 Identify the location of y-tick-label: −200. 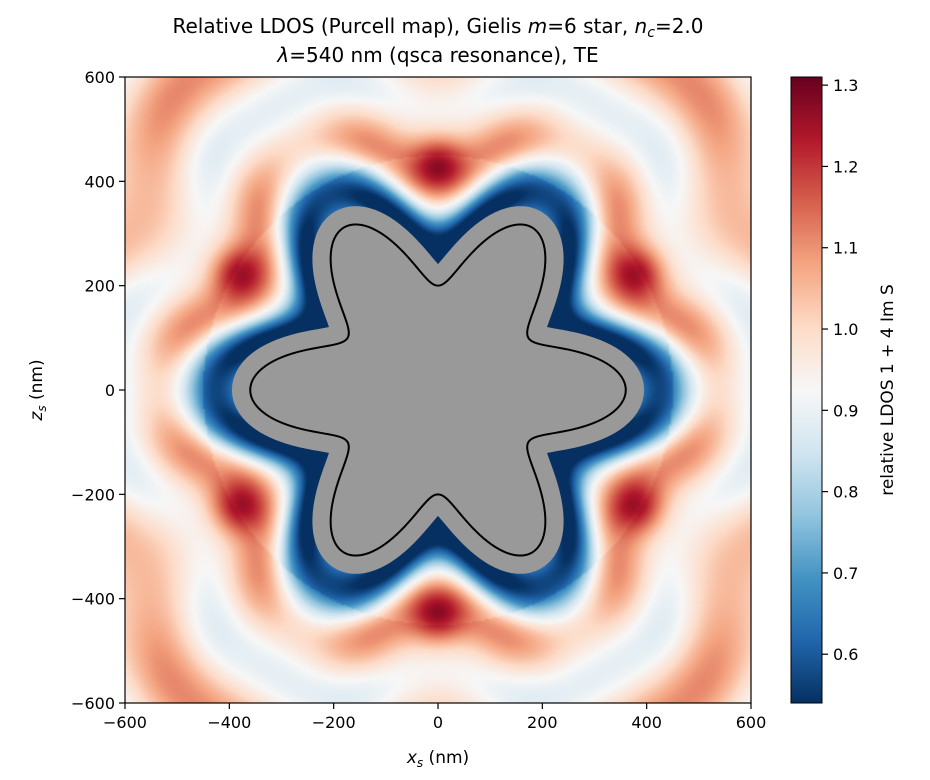
(93, 494).